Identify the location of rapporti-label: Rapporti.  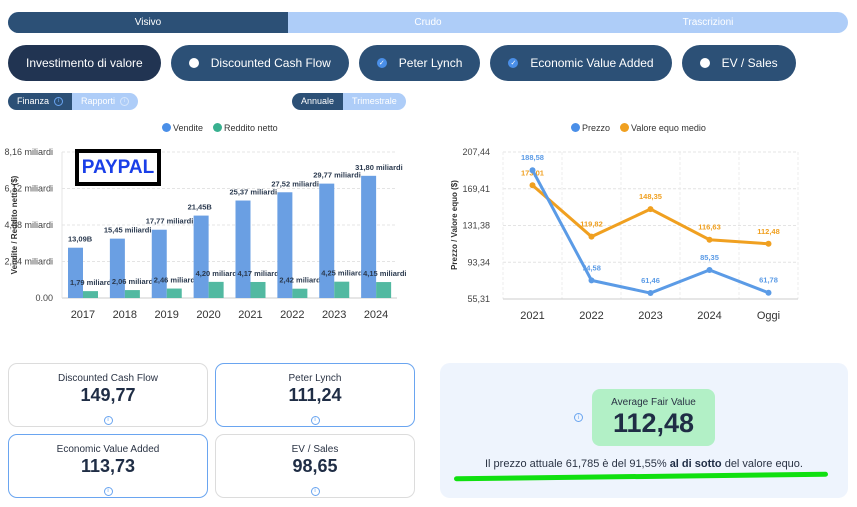
(98, 101).